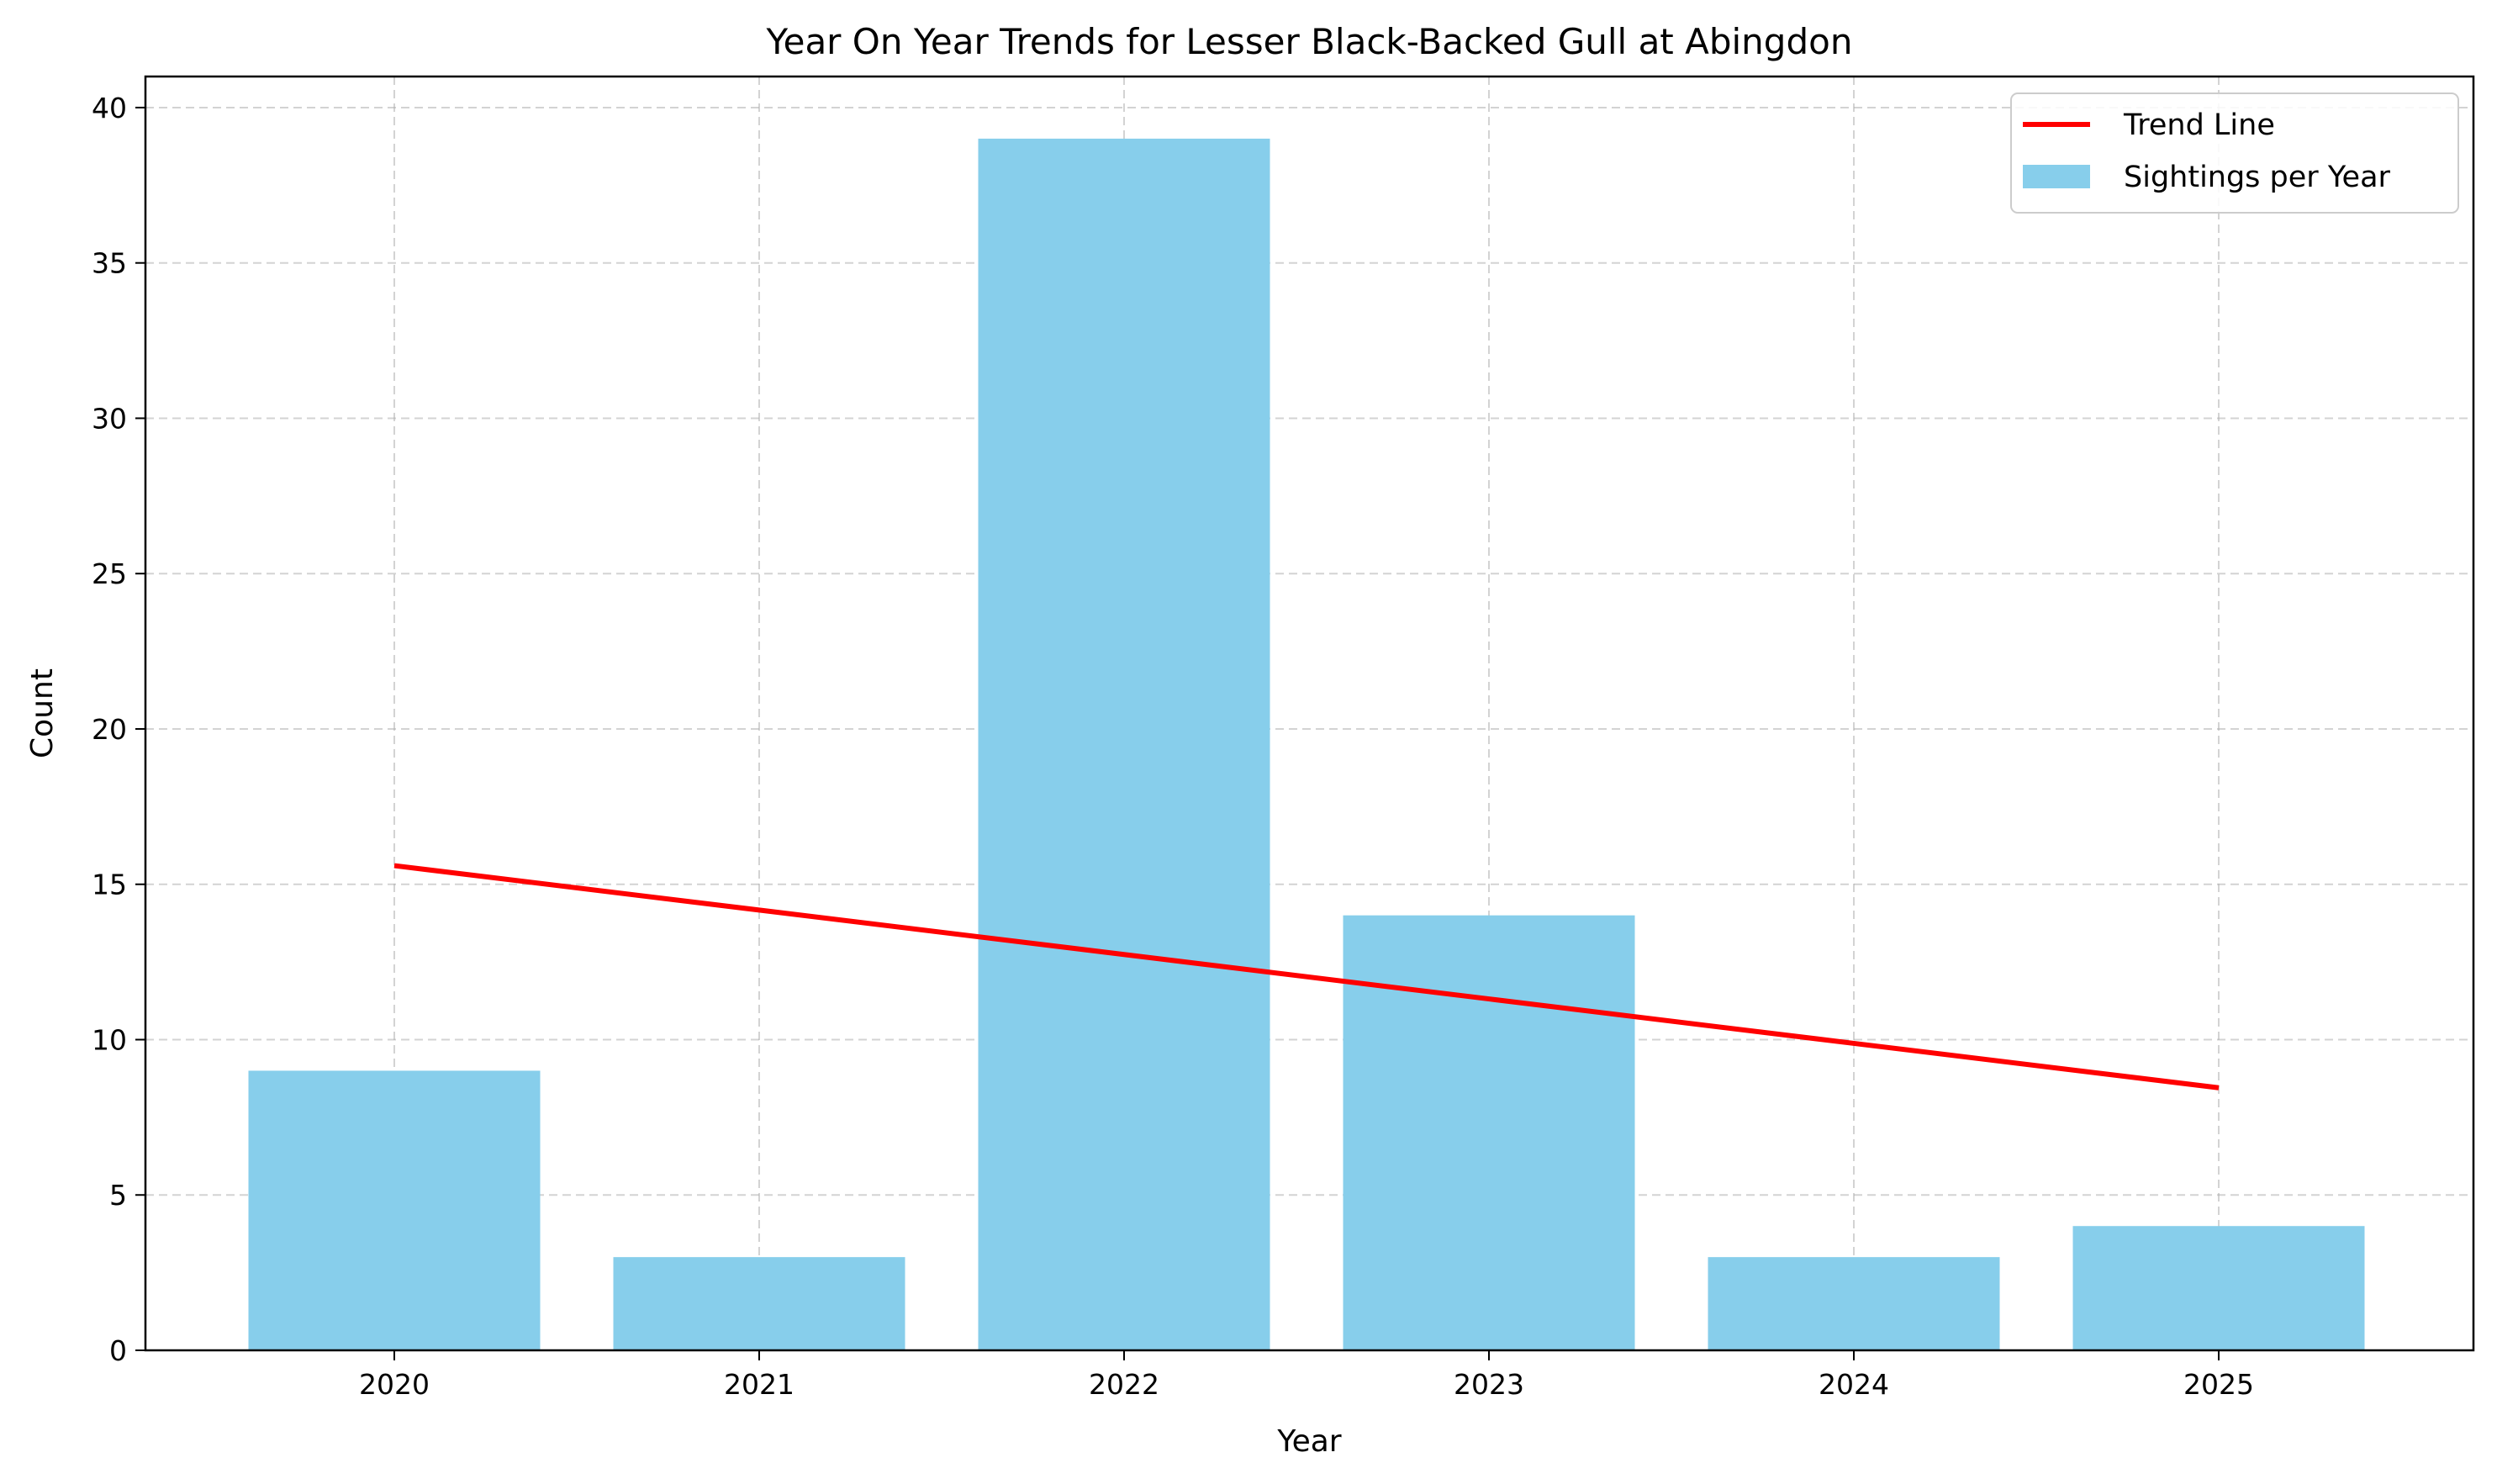  Describe the element at coordinates (394, 1384) in the screenshot. I see `x-tick-label: 2020` at that location.